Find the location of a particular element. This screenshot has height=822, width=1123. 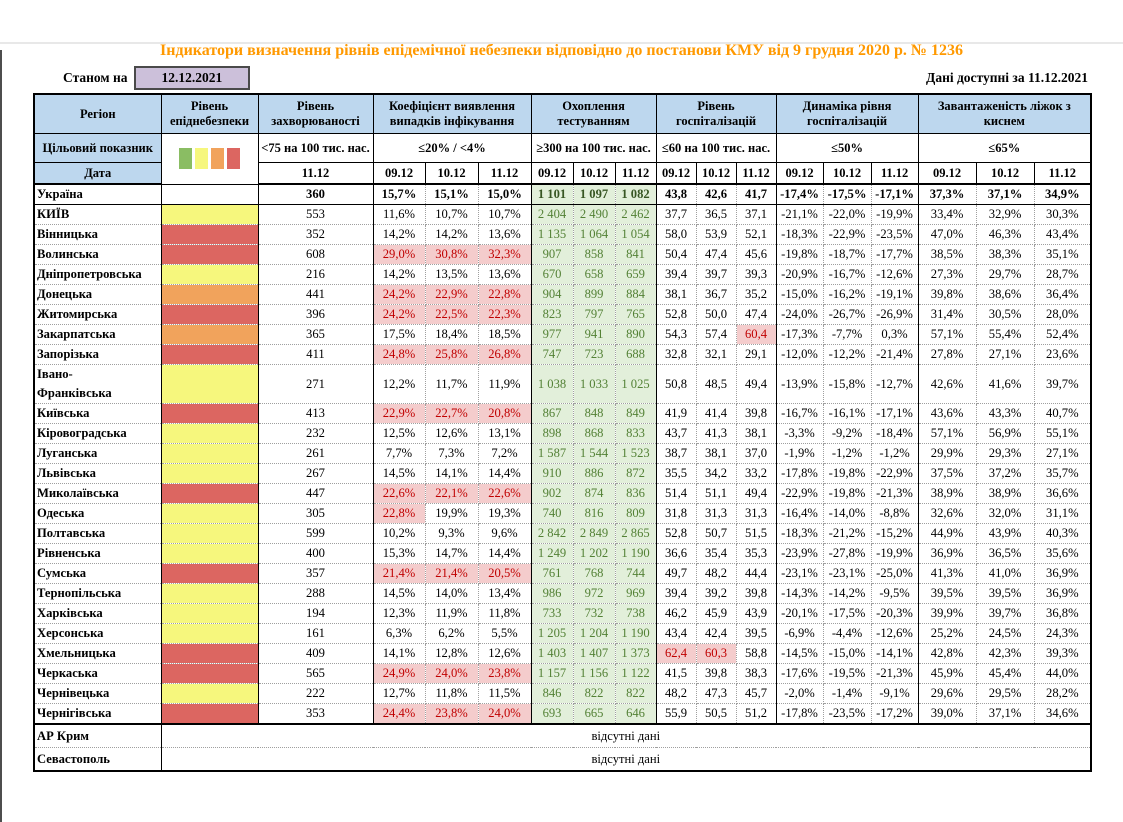

oxygen-beds-cell: 31,4% is located at coordinates (947, 314).